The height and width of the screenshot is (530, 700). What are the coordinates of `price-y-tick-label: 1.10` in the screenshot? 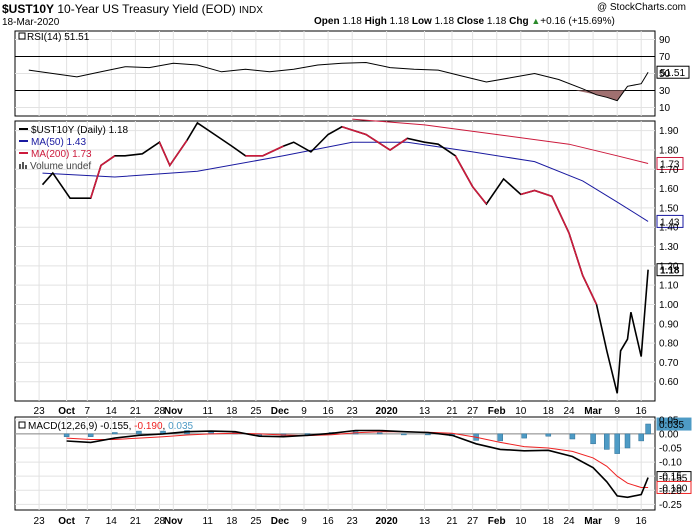 It's located at (669, 286).